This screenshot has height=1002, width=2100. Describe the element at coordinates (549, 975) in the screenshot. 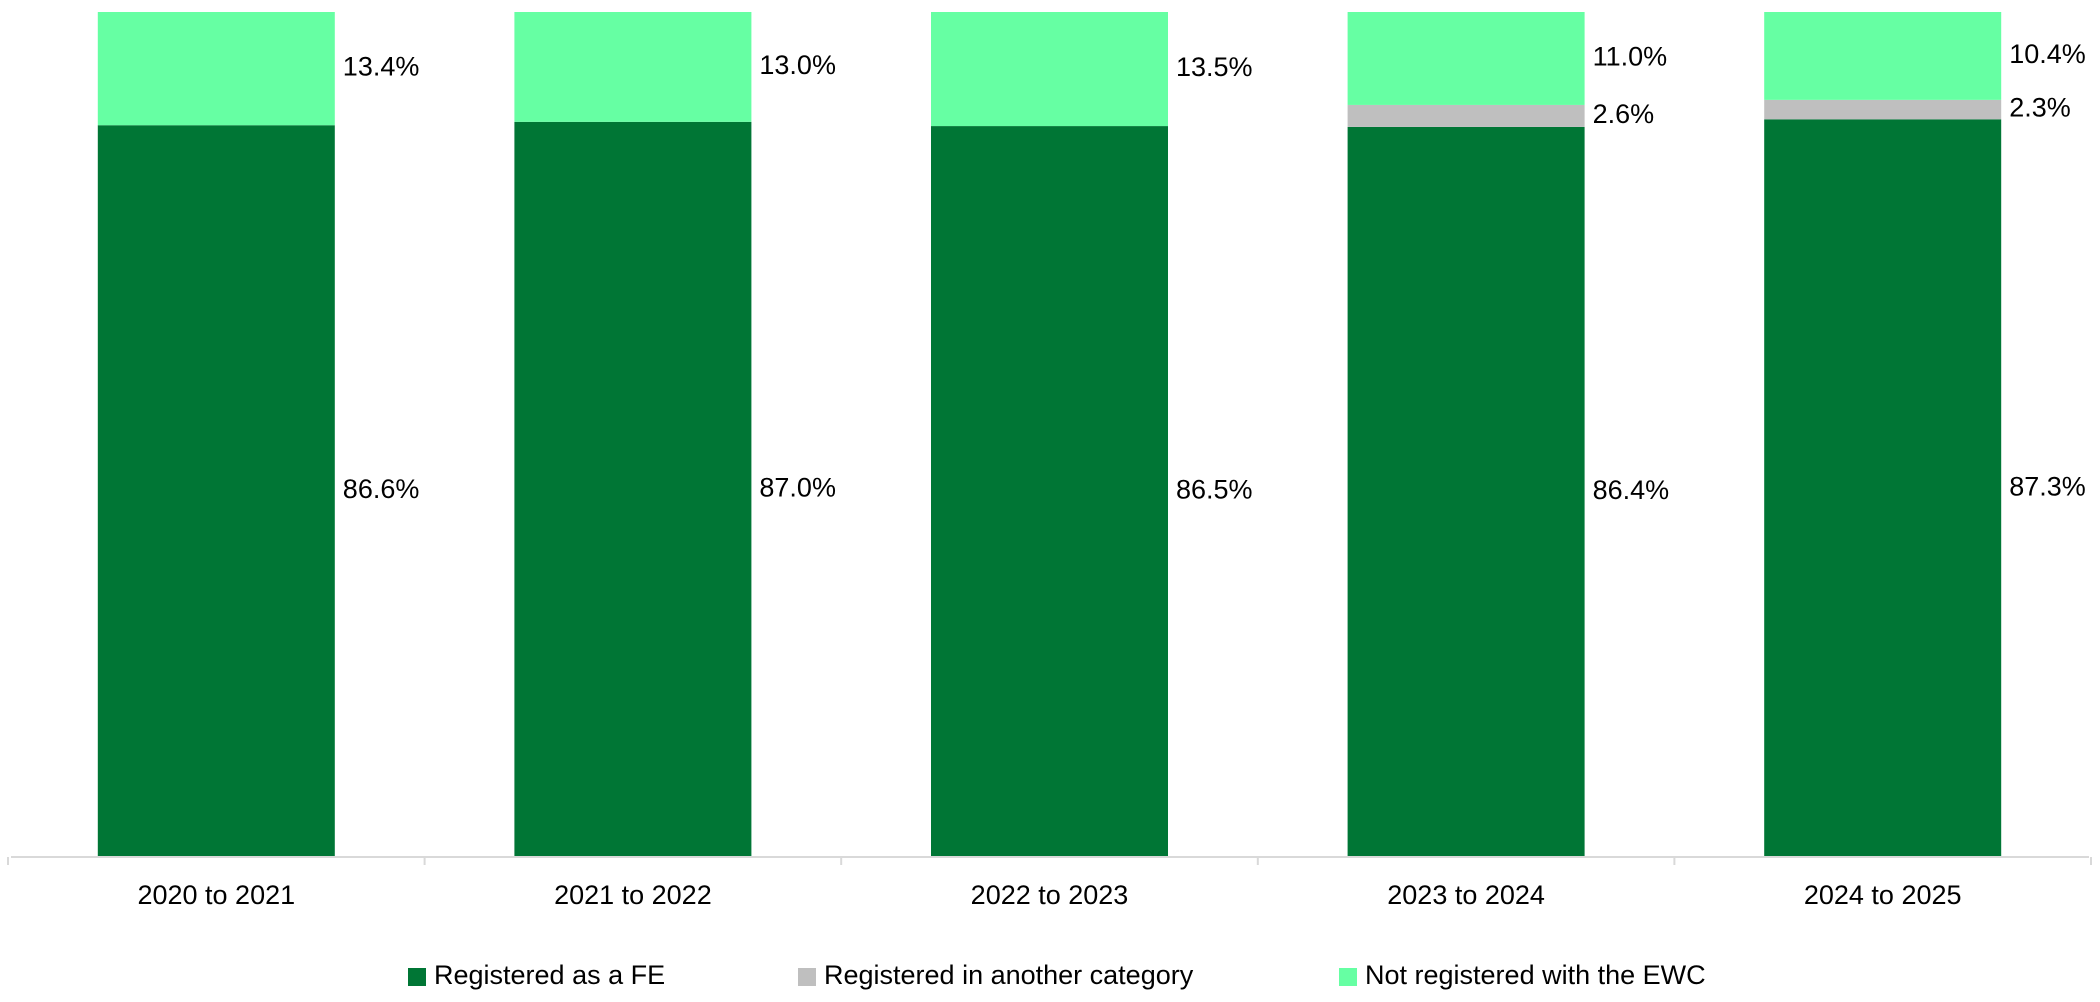

I see `legend-label: Registered as a FE` at that location.